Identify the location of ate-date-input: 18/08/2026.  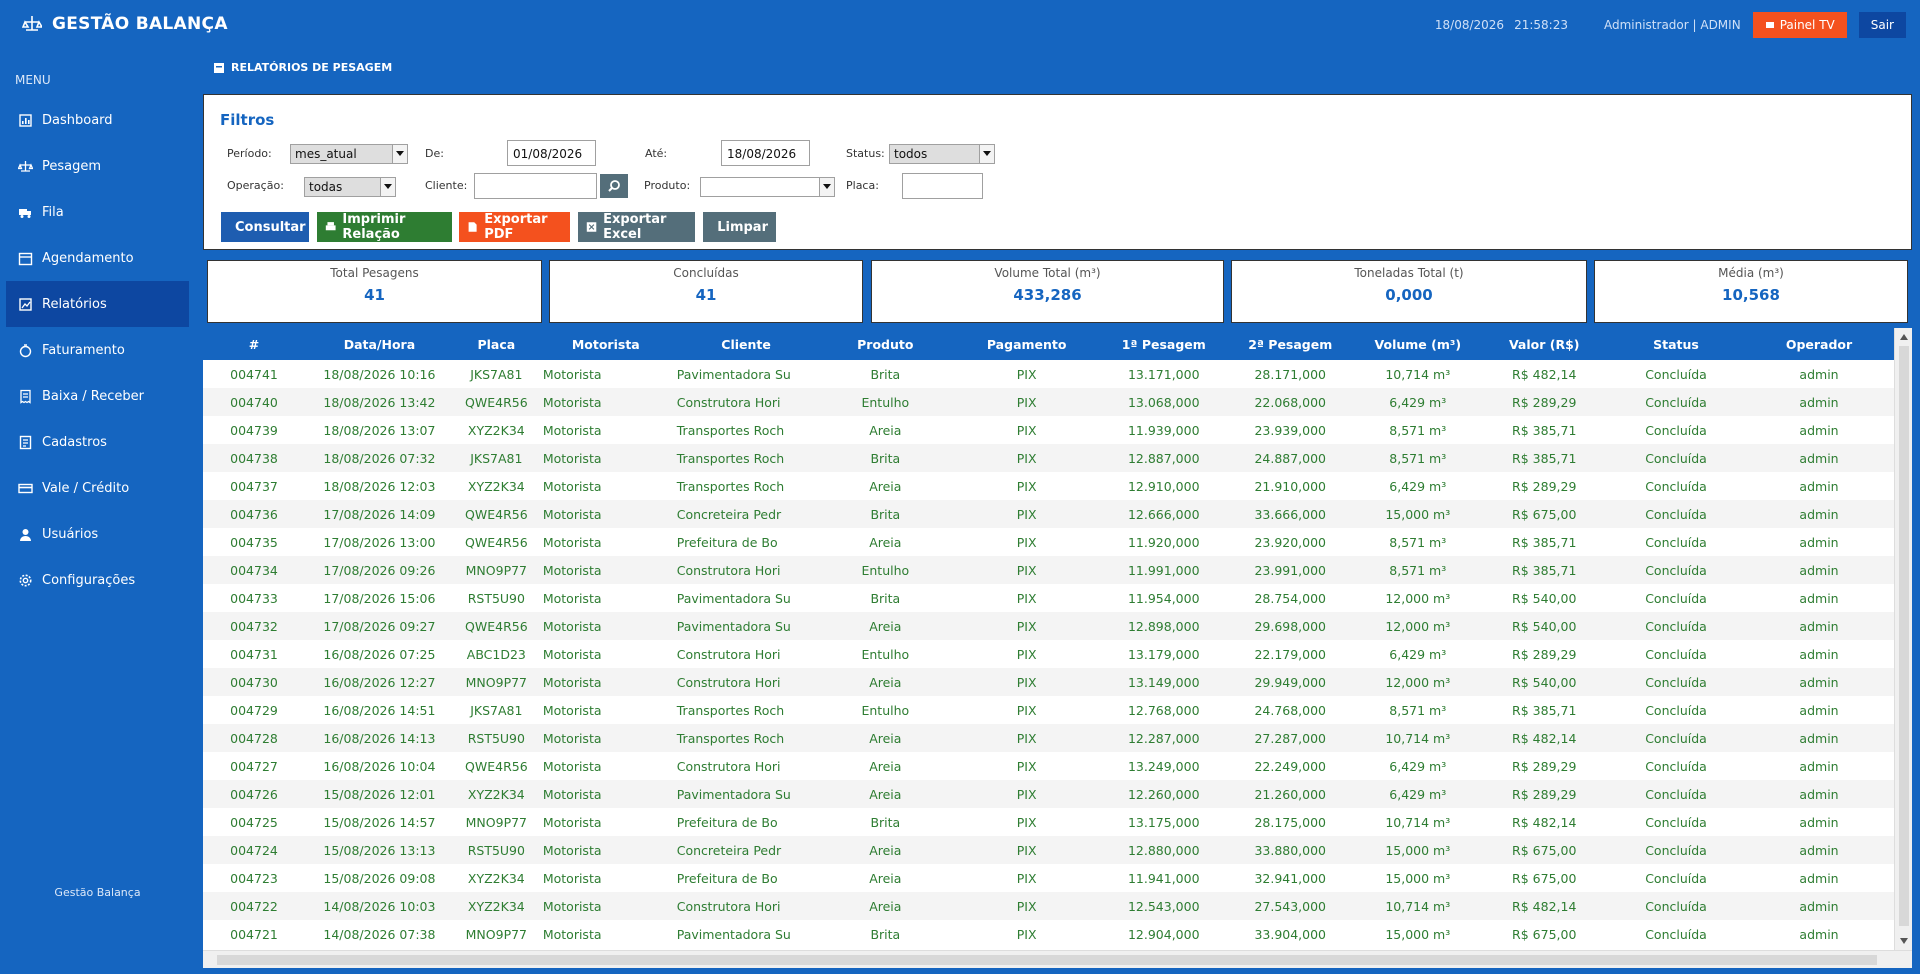
(765, 153).